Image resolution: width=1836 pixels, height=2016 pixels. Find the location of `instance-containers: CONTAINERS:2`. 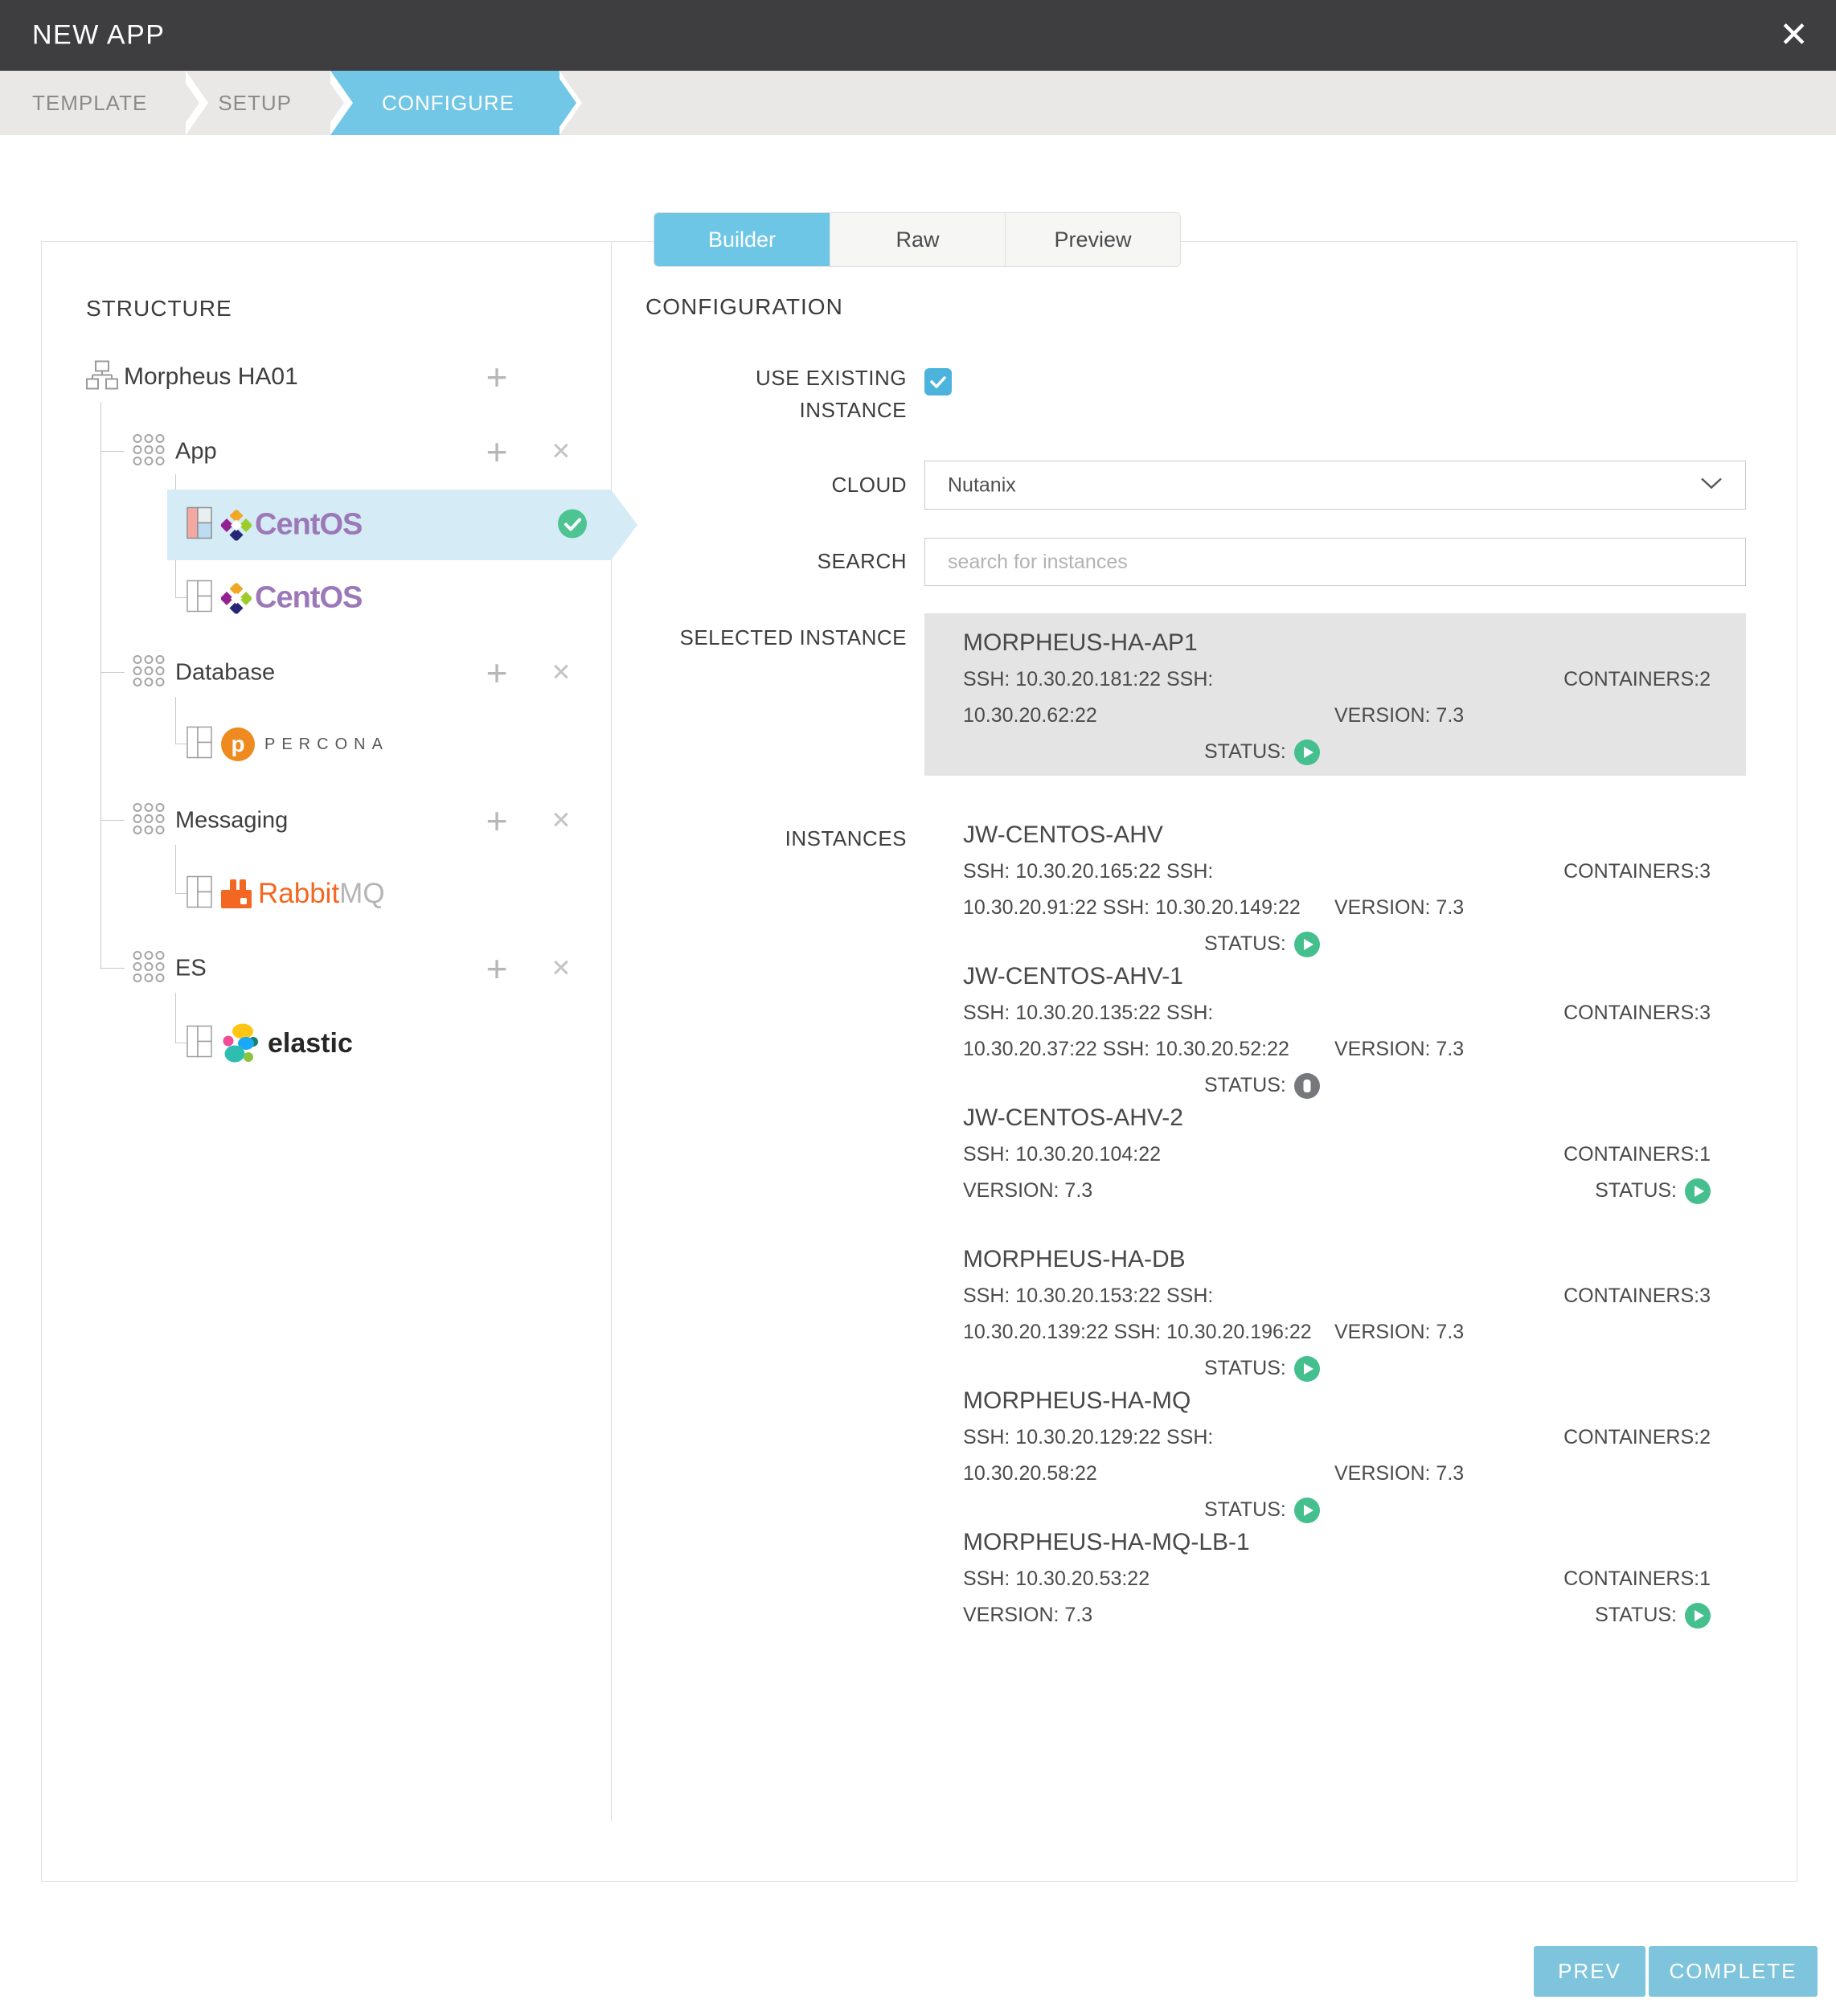

instance-containers: CONTAINERS:2 is located at coordinates (1637, 1437).